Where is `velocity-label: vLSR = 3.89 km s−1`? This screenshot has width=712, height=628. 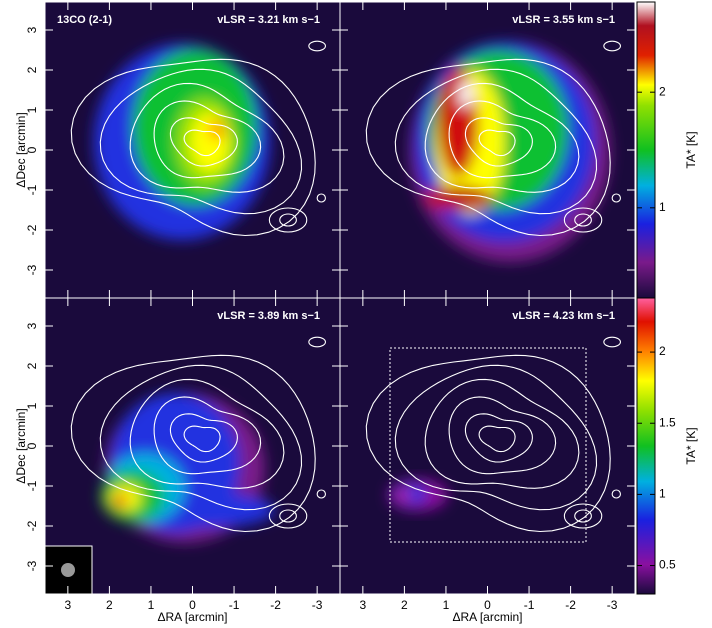
velocity-label: vLSR = 3.89 km s−1 is located at coordinates (268, 316).